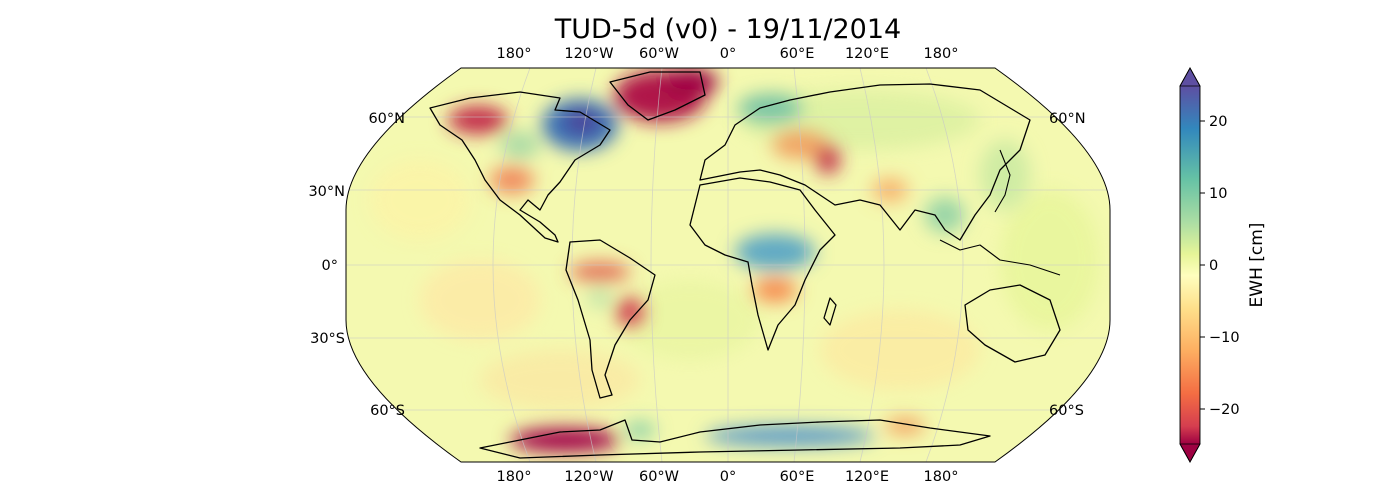 This screenshot has width=1400, height=500. What do you see at coordinates (727, 29) in the screenshot?
I see `map-title: TUD-5d (v0) - 19/11/2014` at bounding box center [727, 29].